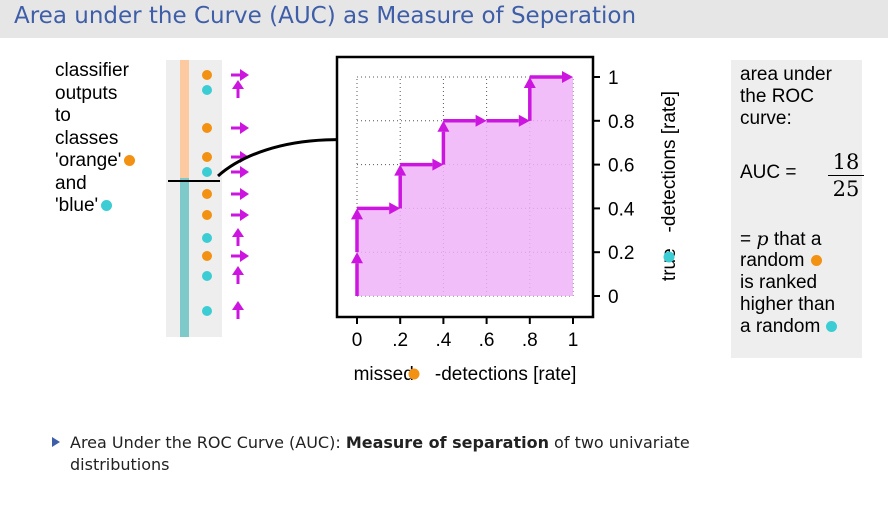  What do you see at coordinates (92, 70) in the screenshot?
I see `caption-line: classifier` at bounding box center [92, 70].